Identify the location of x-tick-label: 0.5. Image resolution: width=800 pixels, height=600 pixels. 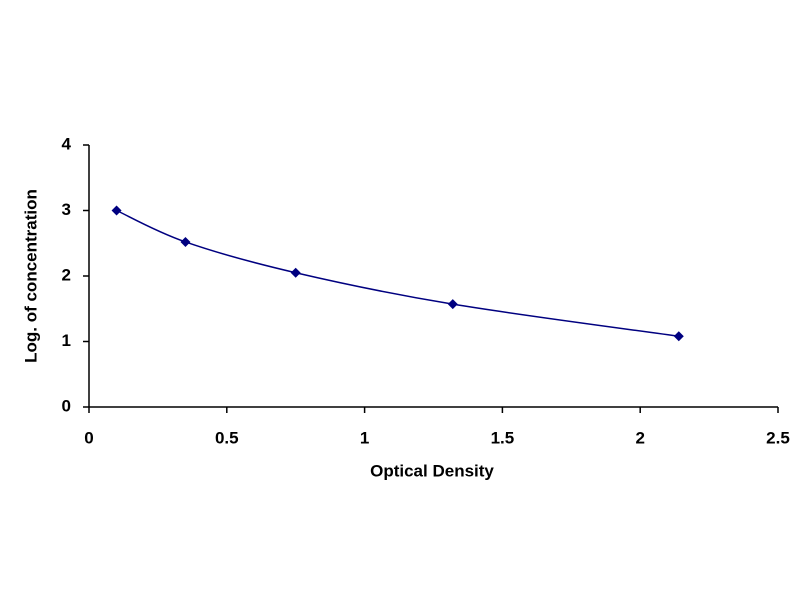
(227, 437).